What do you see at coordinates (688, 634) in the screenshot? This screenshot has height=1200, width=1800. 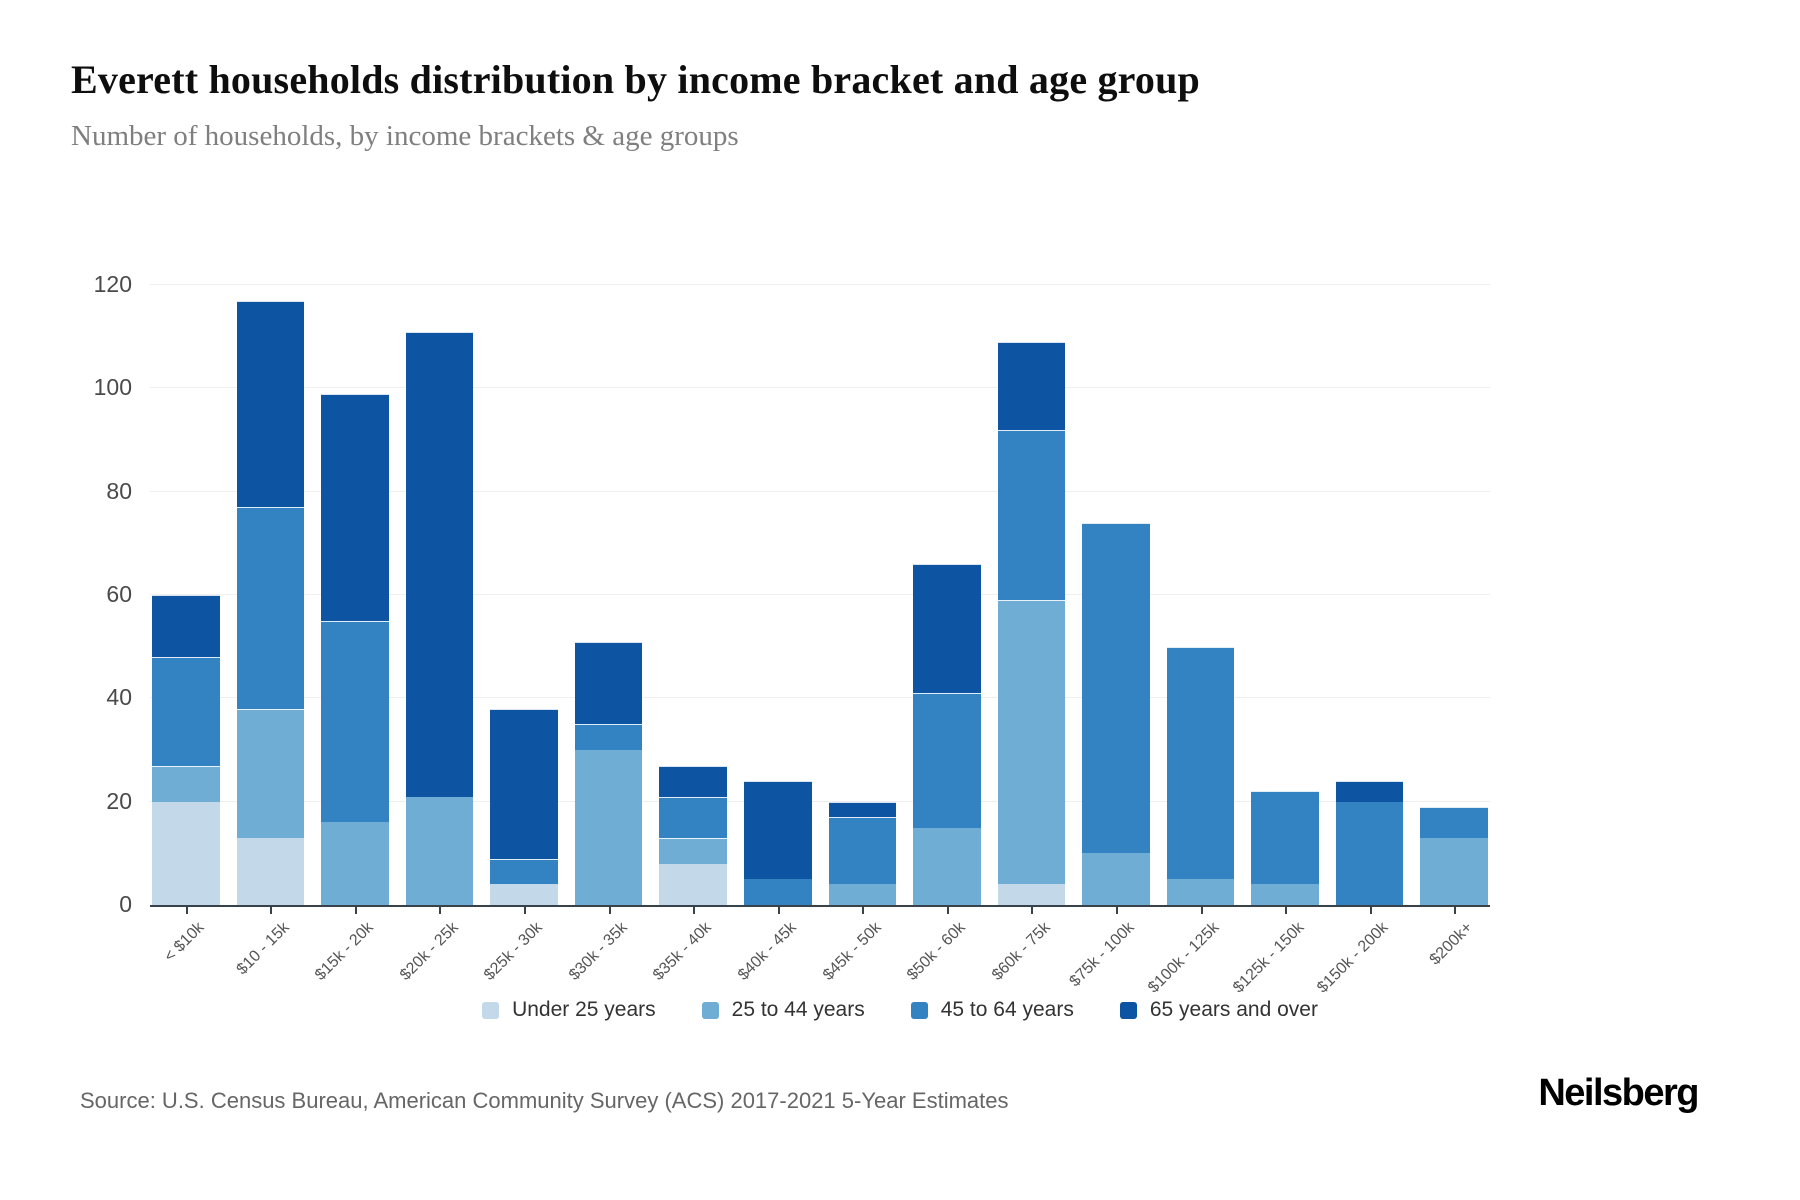 I see `bar-$35k - 40k: $35k - 40k` at bounding box center [688, 634].